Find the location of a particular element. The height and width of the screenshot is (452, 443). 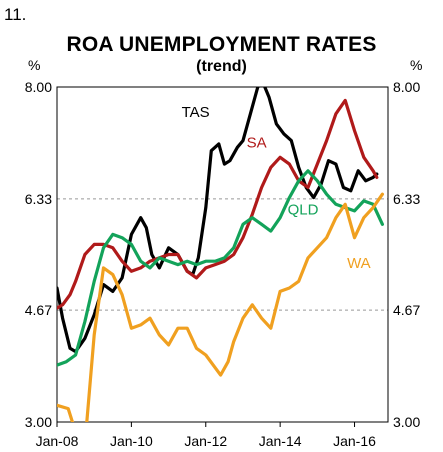

series-label-wa: WA is located at coordinates (359, 263).